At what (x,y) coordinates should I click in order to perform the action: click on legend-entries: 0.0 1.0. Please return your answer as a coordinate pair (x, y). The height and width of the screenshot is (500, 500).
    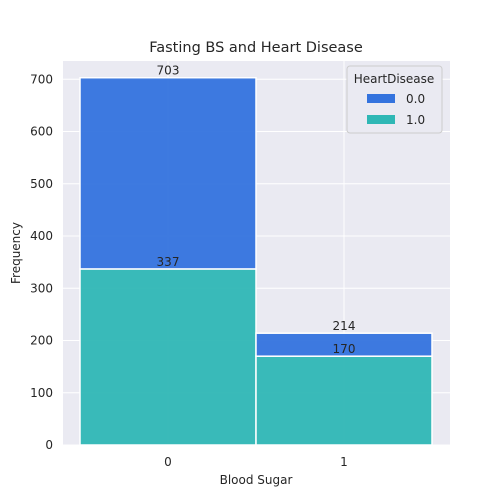
    Looking at the image, I should click on (396, 109).